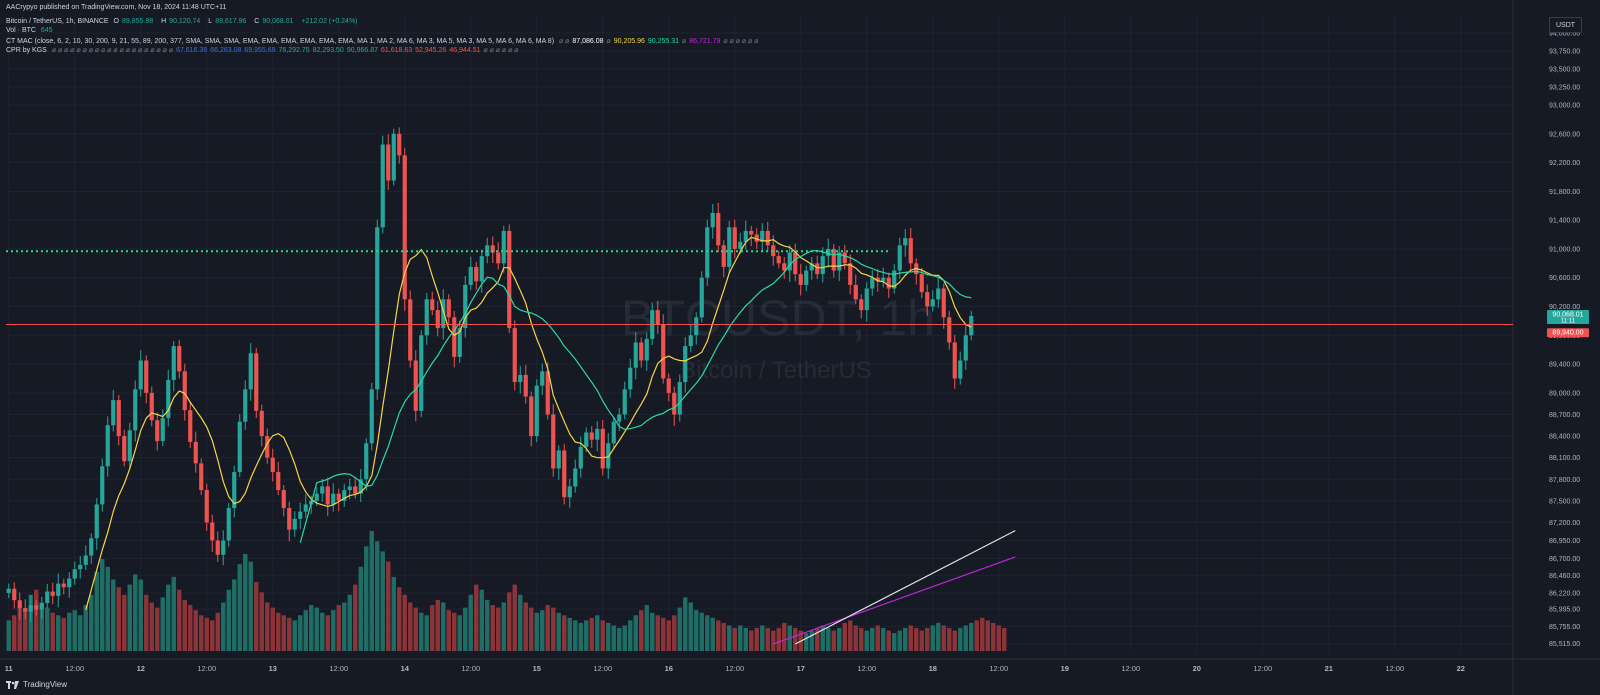 This screenshot has width=1600, height=695. Describe the element at coordinates (1568, 322) in the screenshot. I see `price-label-countdown: 11:11` at that location.